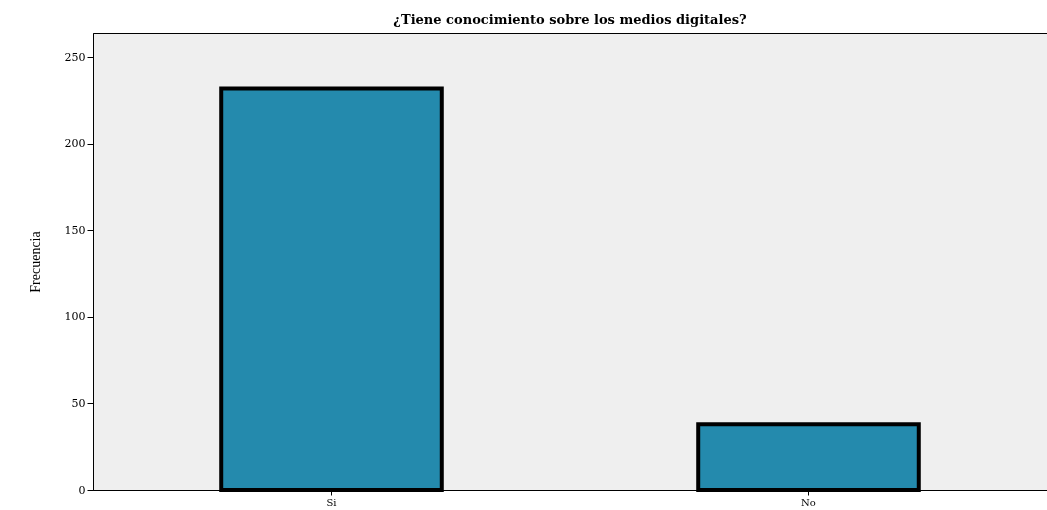 The height and width of the screenshot is (510, 1047). Describe the element at coordinates (570, 19) in the screenshot. I see `chart-title: ¿Tiene conocimiento sobre los medios digitales?` at that location.